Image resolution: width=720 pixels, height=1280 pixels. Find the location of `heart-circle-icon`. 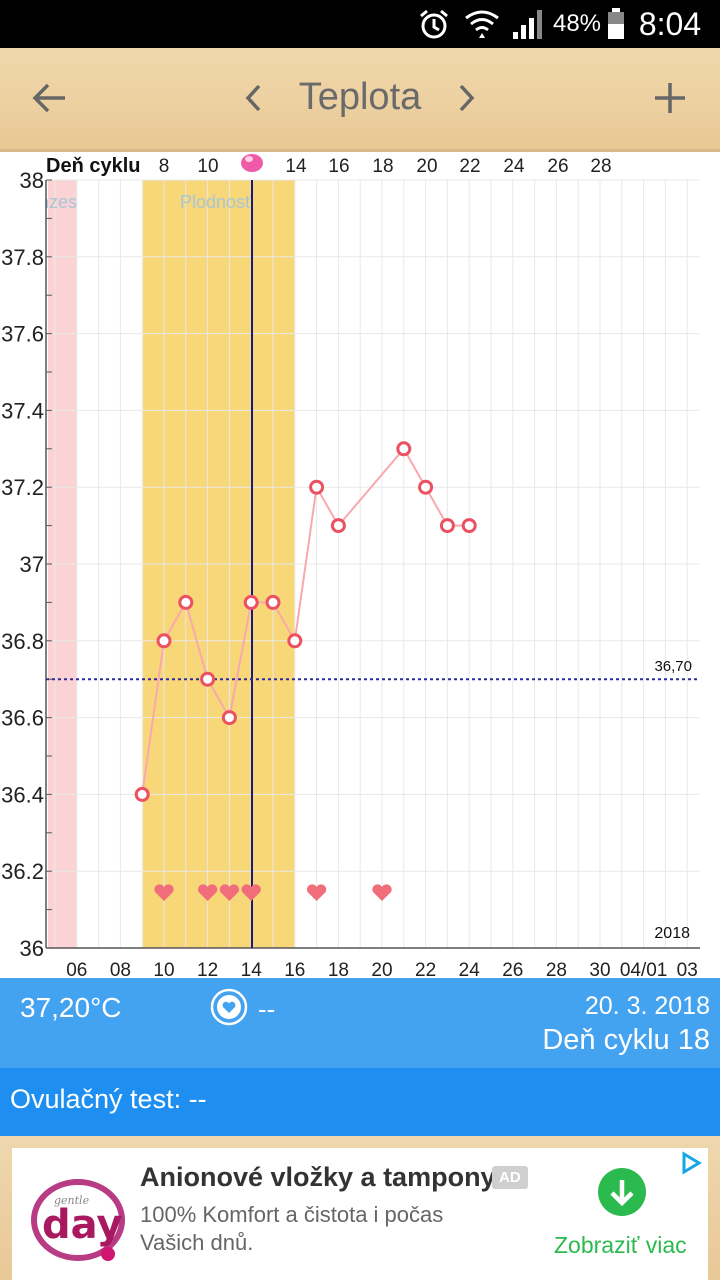

heart-circle-icon is located at coordinates (229, 1009).